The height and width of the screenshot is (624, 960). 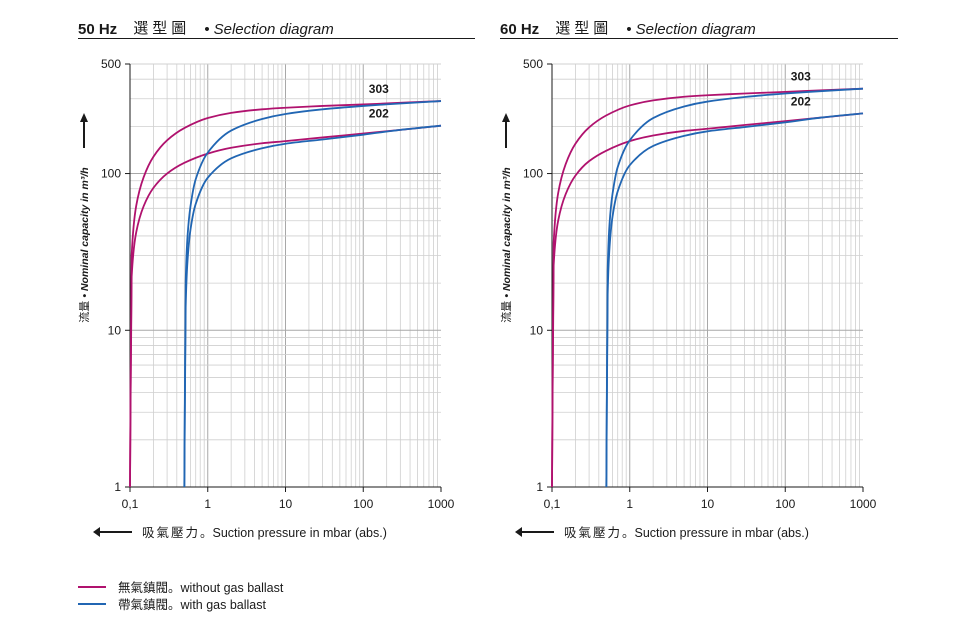 I want to click on x-axis-label-50hz: 吸氣壓力 。Suction pressure in mbar (abs.), so click(x=240, y=531).